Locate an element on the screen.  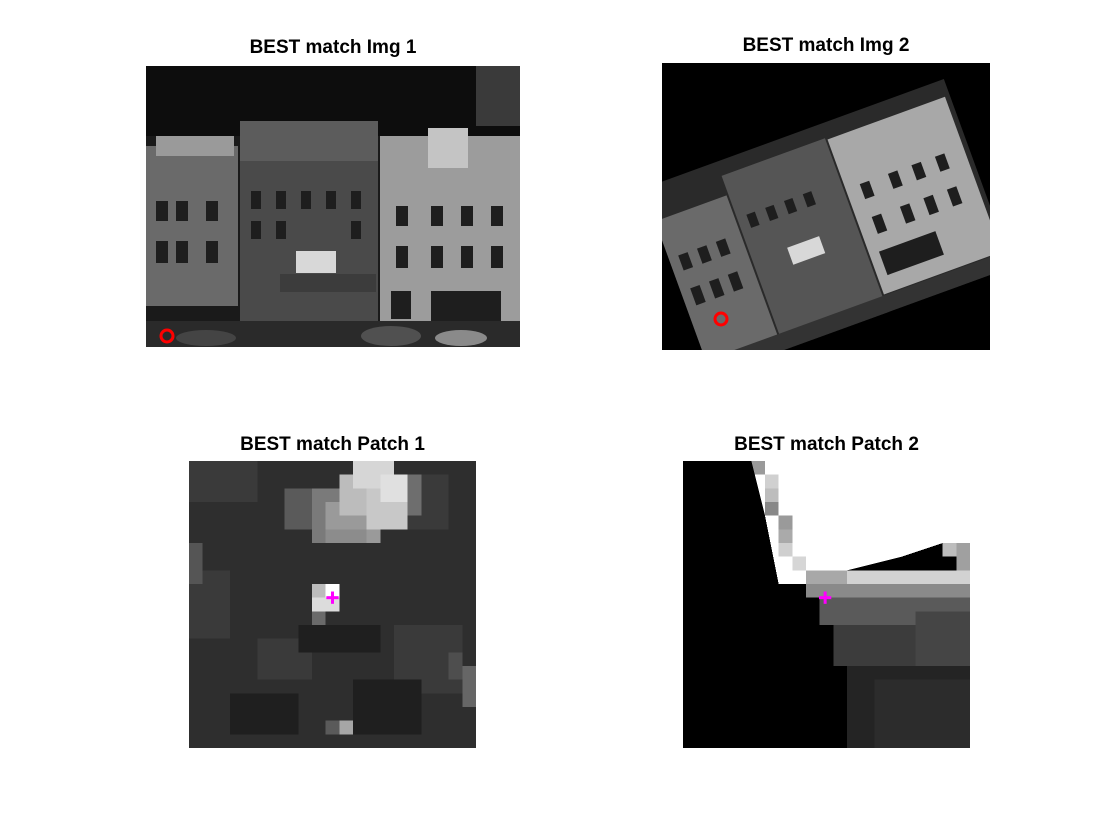
panel-title-patch1: BEST match Patch 1 is located at coordinates (332, 444).